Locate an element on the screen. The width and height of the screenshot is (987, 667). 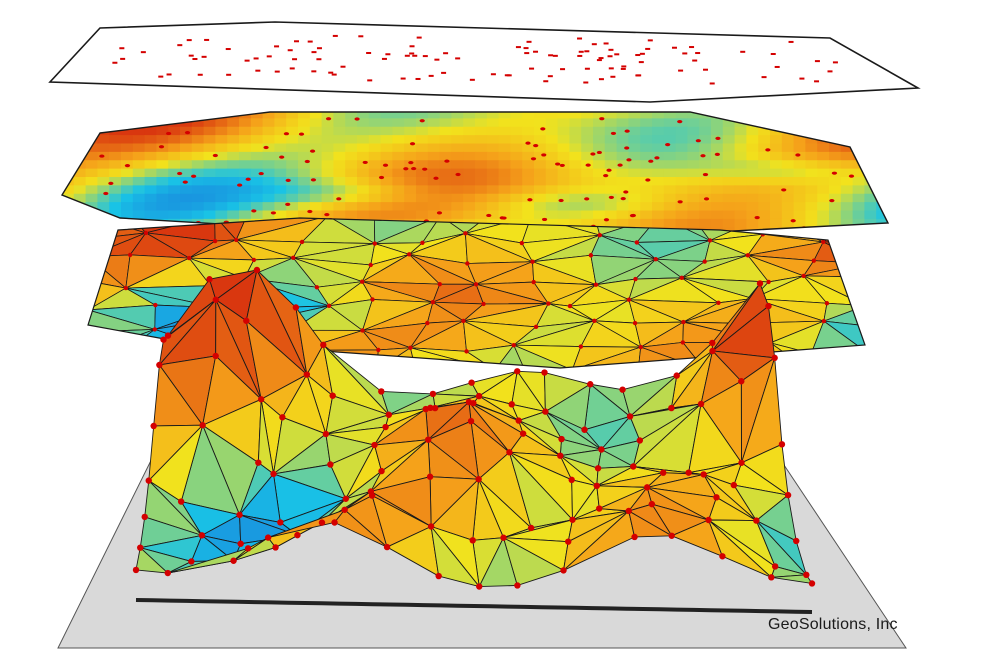
credit-label: GeoSolutions, Inc is located at coordinates (833, 624).